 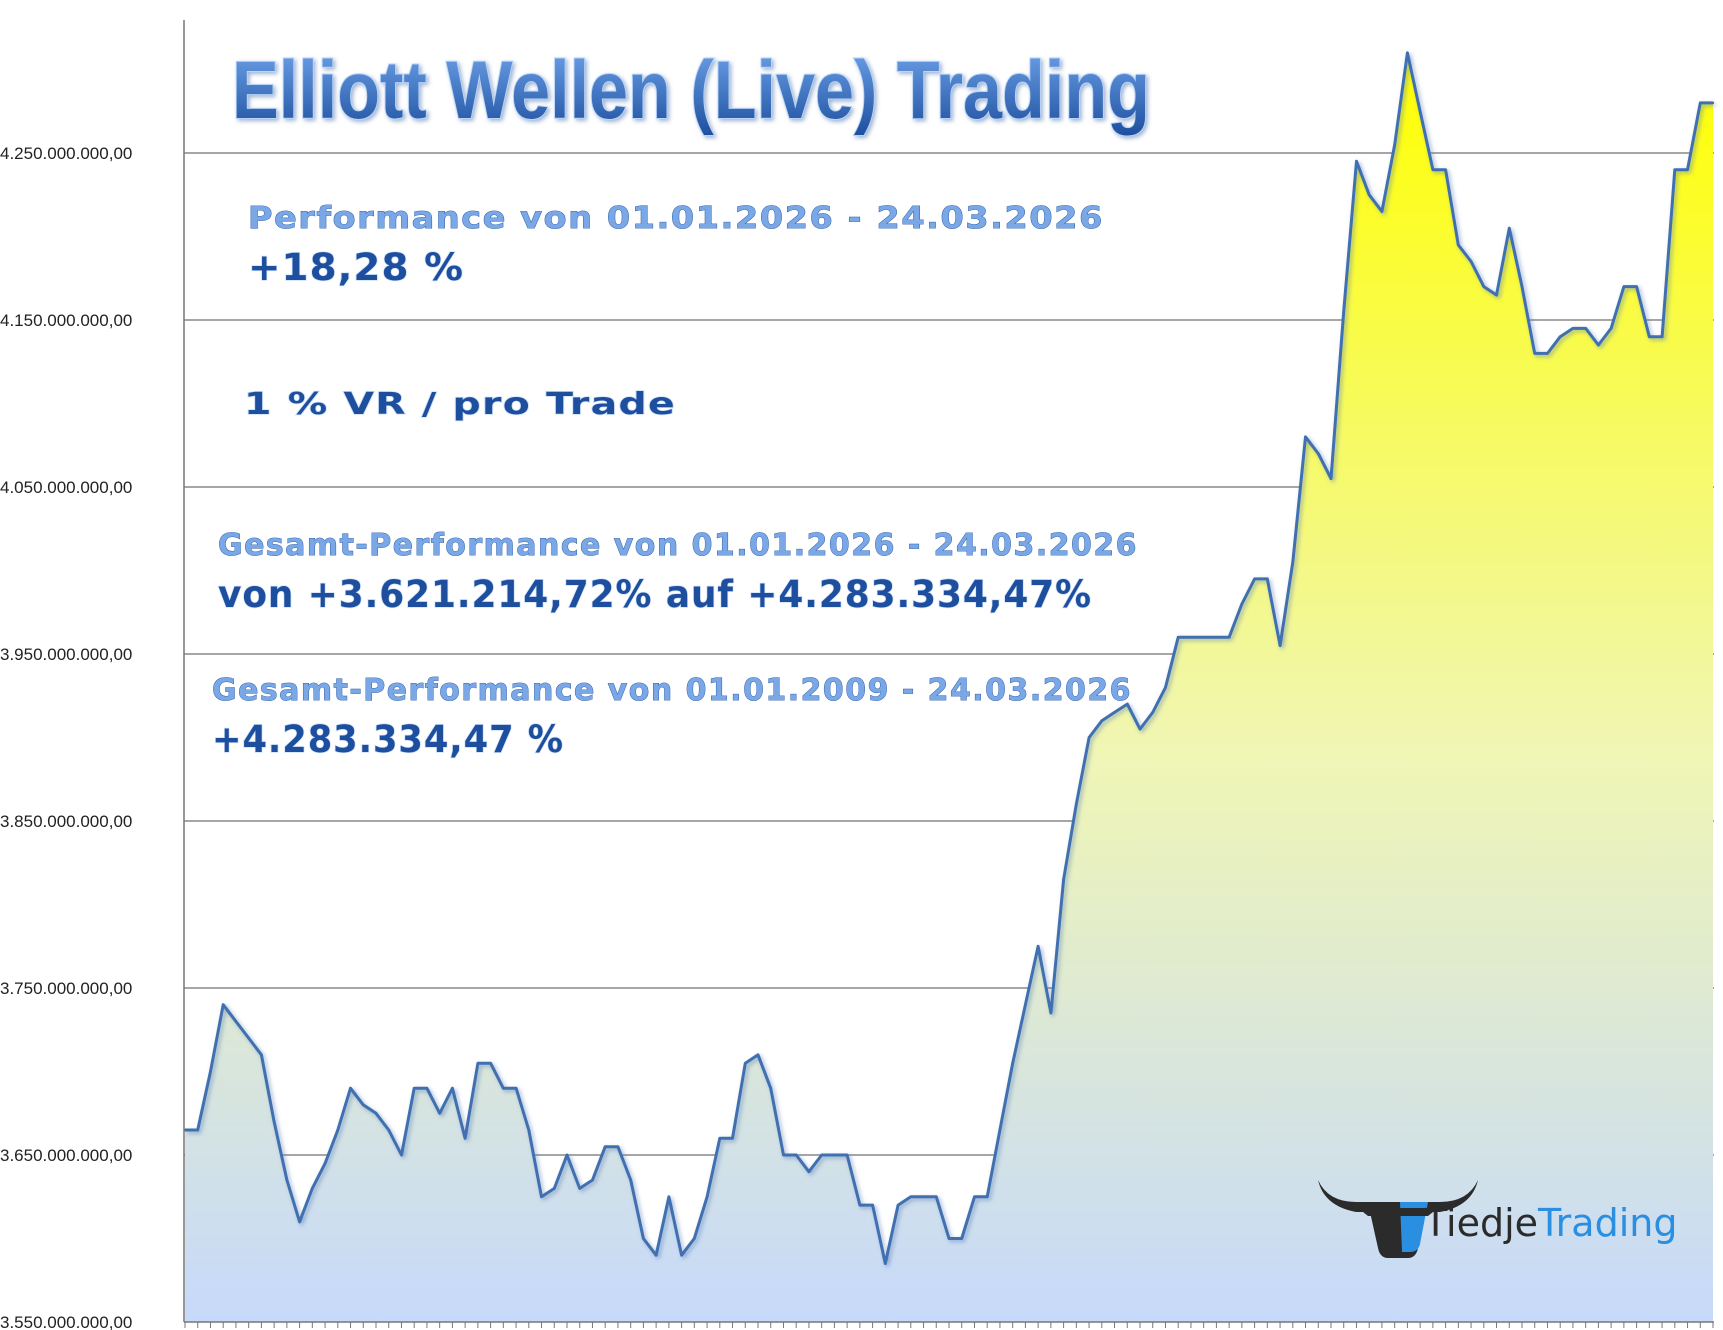 What do you see at coordinates (655, 594) in the screenshot?
I see `total-performance-value-1: von +3.621.214,72% auf +4.283.334,47%` at bounding box center [655, 594].